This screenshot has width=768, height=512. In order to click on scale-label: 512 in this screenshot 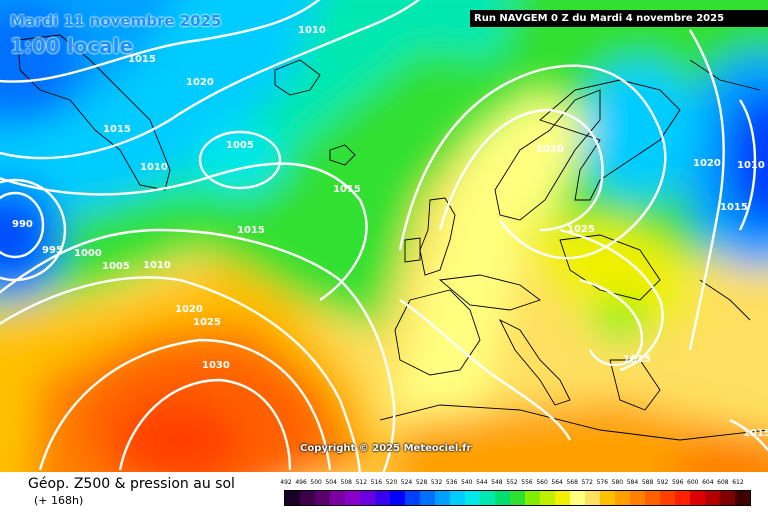, I will do `click(361, 482)`.